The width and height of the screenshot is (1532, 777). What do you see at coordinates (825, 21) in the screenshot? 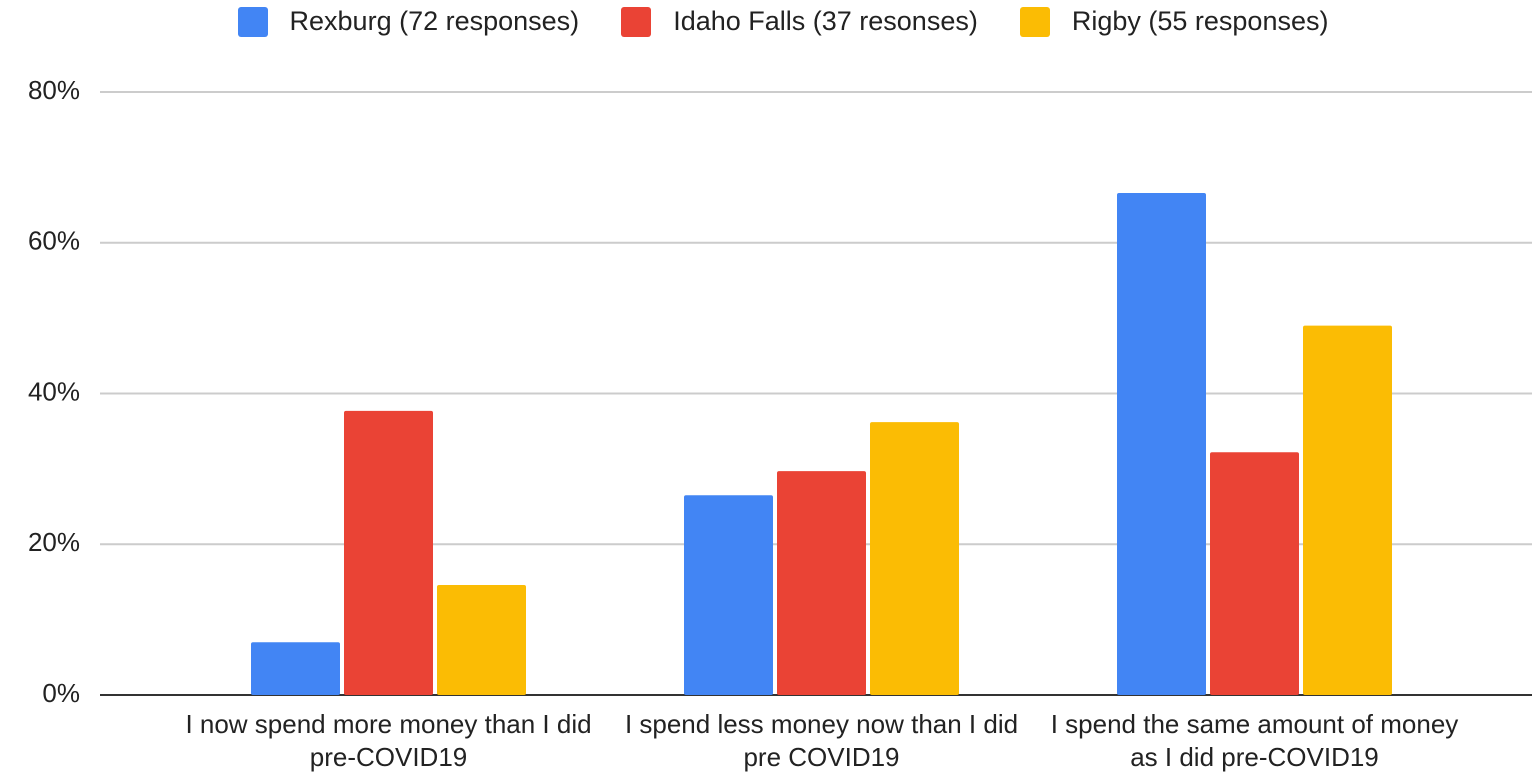
I see `legend-label: Idaho Falls (37 resonses)` at bounding box center [825, 21].